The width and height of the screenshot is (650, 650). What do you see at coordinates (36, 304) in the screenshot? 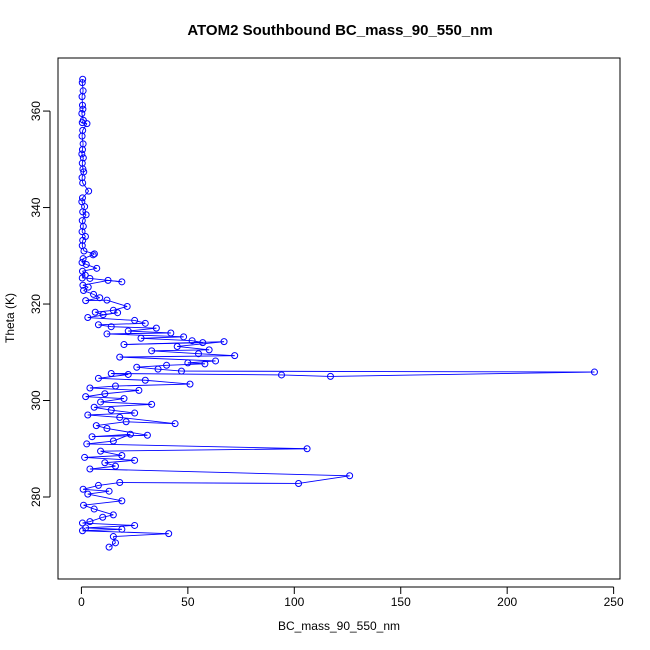
I see `y-tick-label: 320` at bounding box center [36, 304].